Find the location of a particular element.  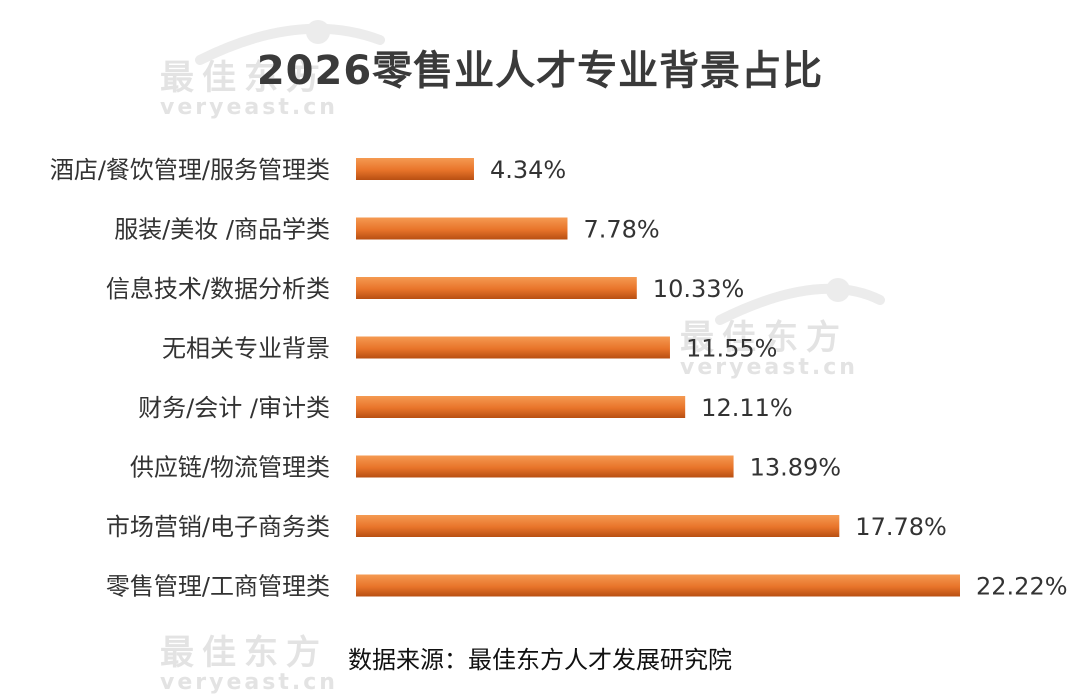

value-label: 10.33% is located at coordinates (699, 289).